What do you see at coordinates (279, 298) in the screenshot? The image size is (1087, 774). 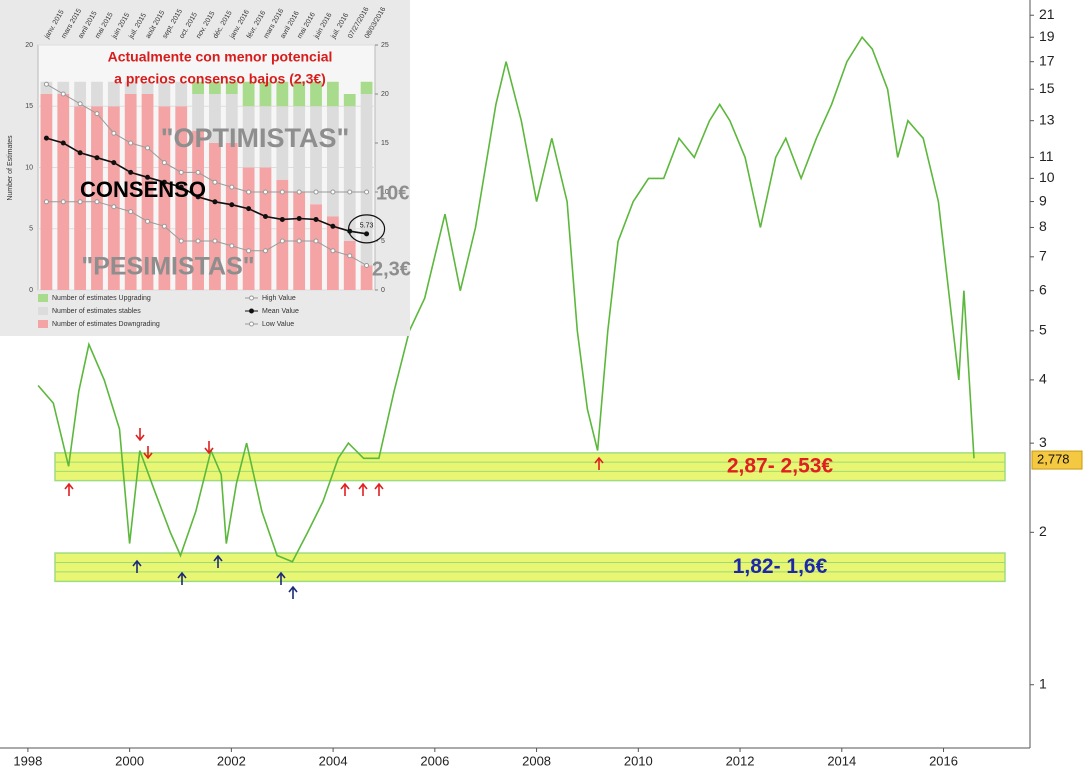 I see `legend-label: High Value` at bounding box center [279, 298].